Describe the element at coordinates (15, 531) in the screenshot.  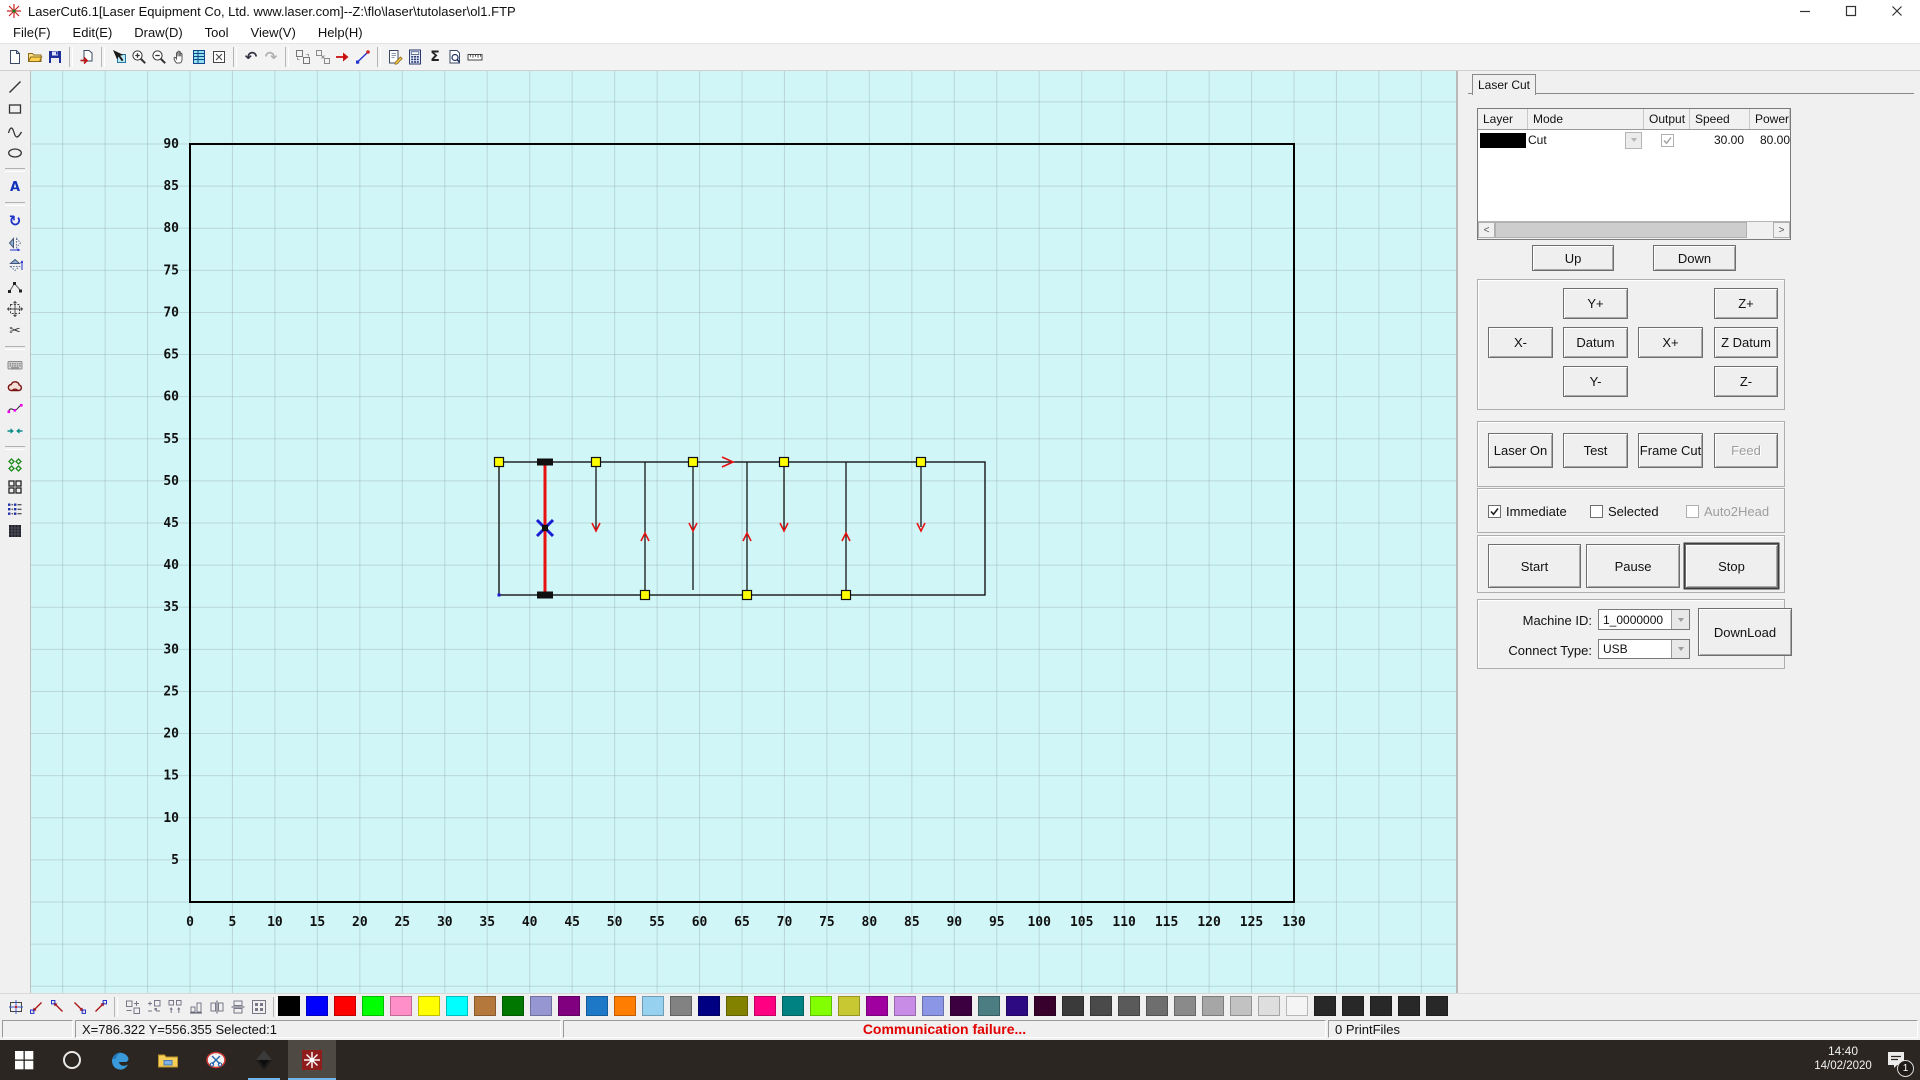
I see `tool-fill-solid-button` at that location.